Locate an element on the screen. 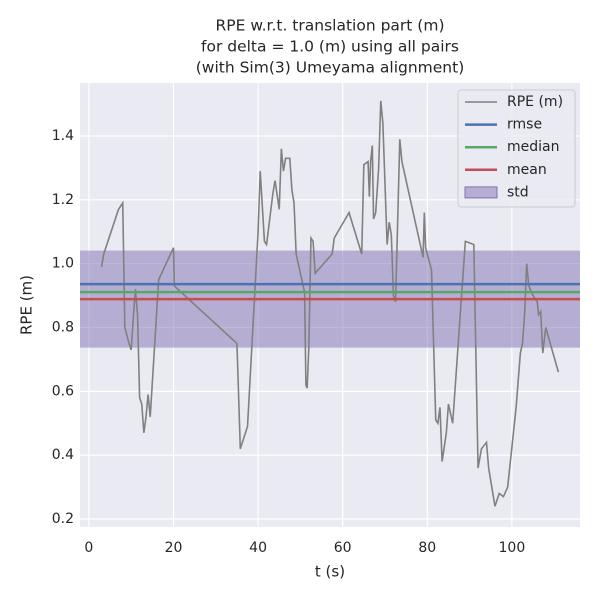 The height and width of the screenshot is (600, 600). x-tick-label: 60 is located at coordinates (343, 548).